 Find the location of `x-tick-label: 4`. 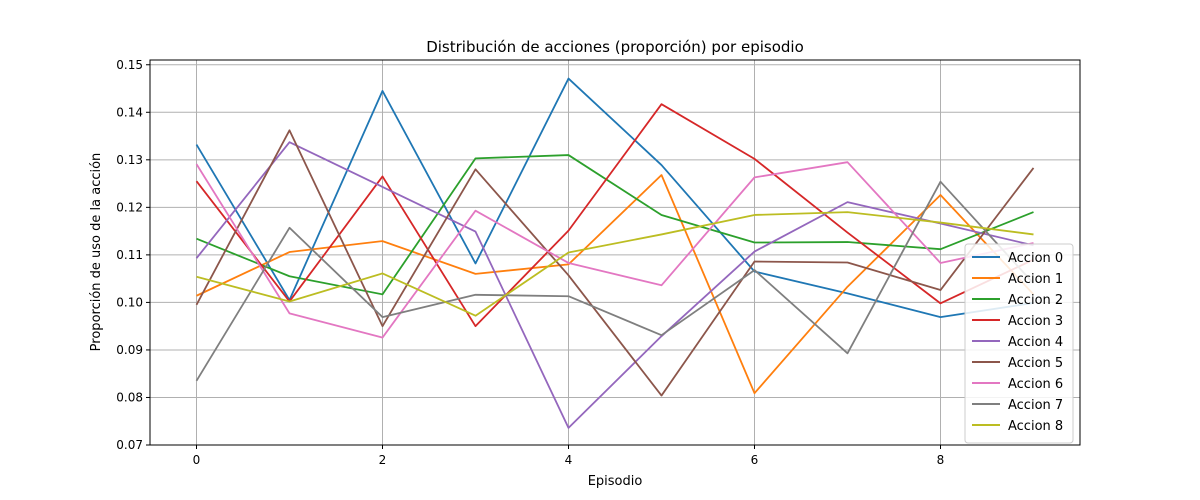

x-tick-label: 4 is located at coordinates (569, 460).